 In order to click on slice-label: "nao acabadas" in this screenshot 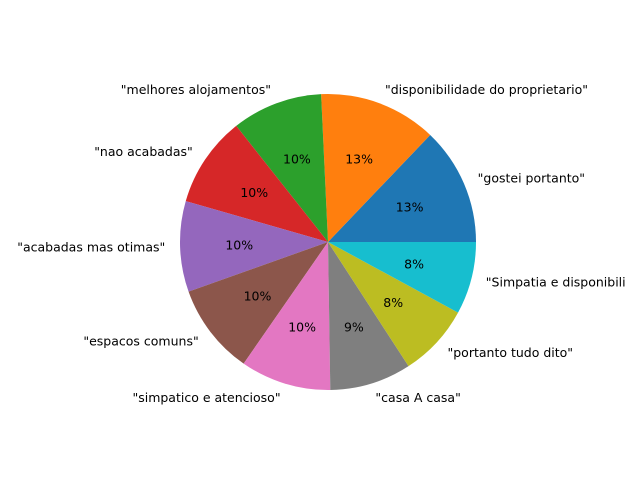, I will do `click(143, 151)`.